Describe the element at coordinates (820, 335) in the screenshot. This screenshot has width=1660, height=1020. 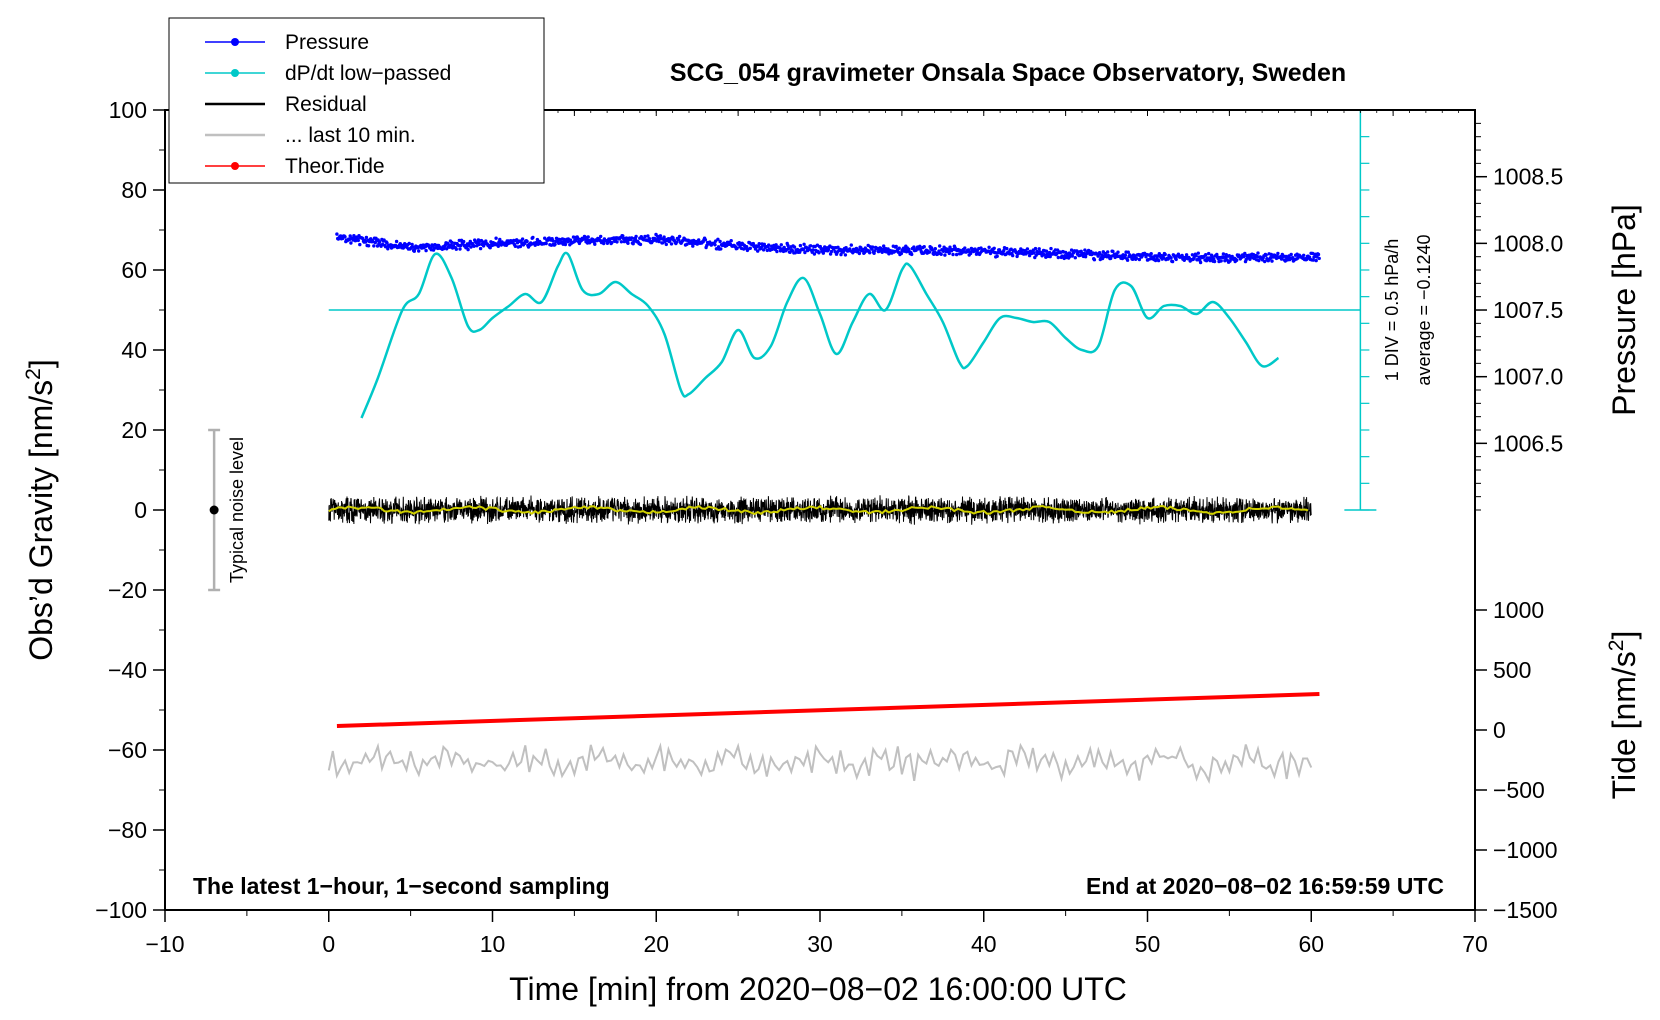
I see `series-dpdt` at that location.